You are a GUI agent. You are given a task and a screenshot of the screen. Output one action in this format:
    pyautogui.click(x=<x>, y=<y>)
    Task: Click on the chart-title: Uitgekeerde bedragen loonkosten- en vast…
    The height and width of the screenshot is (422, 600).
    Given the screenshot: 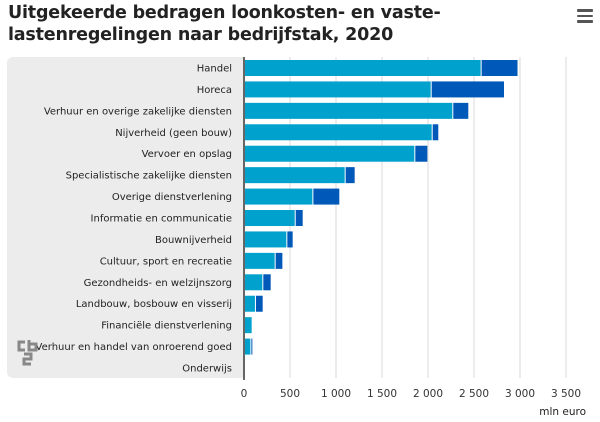 What is the action you would take?
    pyautogui.click(x=224, y=24)
    